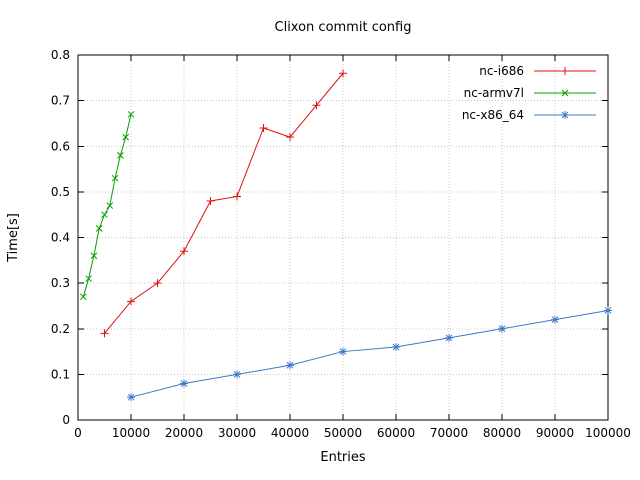 The image size is (640, 480). What do you see at coordinates (608, 433) in the screenshot?
I see `x-tick-label: 100000` at bounding box center [608, 433].